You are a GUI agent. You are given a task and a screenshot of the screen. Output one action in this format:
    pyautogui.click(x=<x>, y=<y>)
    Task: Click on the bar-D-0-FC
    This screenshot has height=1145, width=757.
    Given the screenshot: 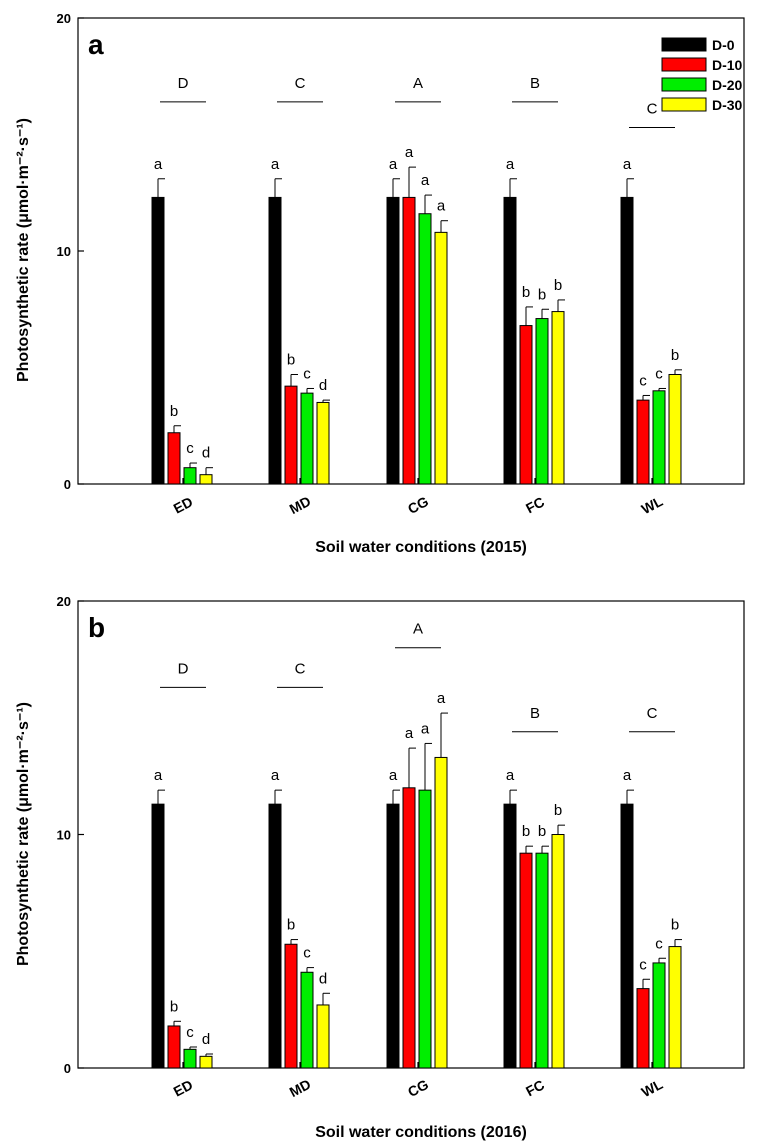 What is the action you would take?
    pyautogui.click(x=510, y=340)
    